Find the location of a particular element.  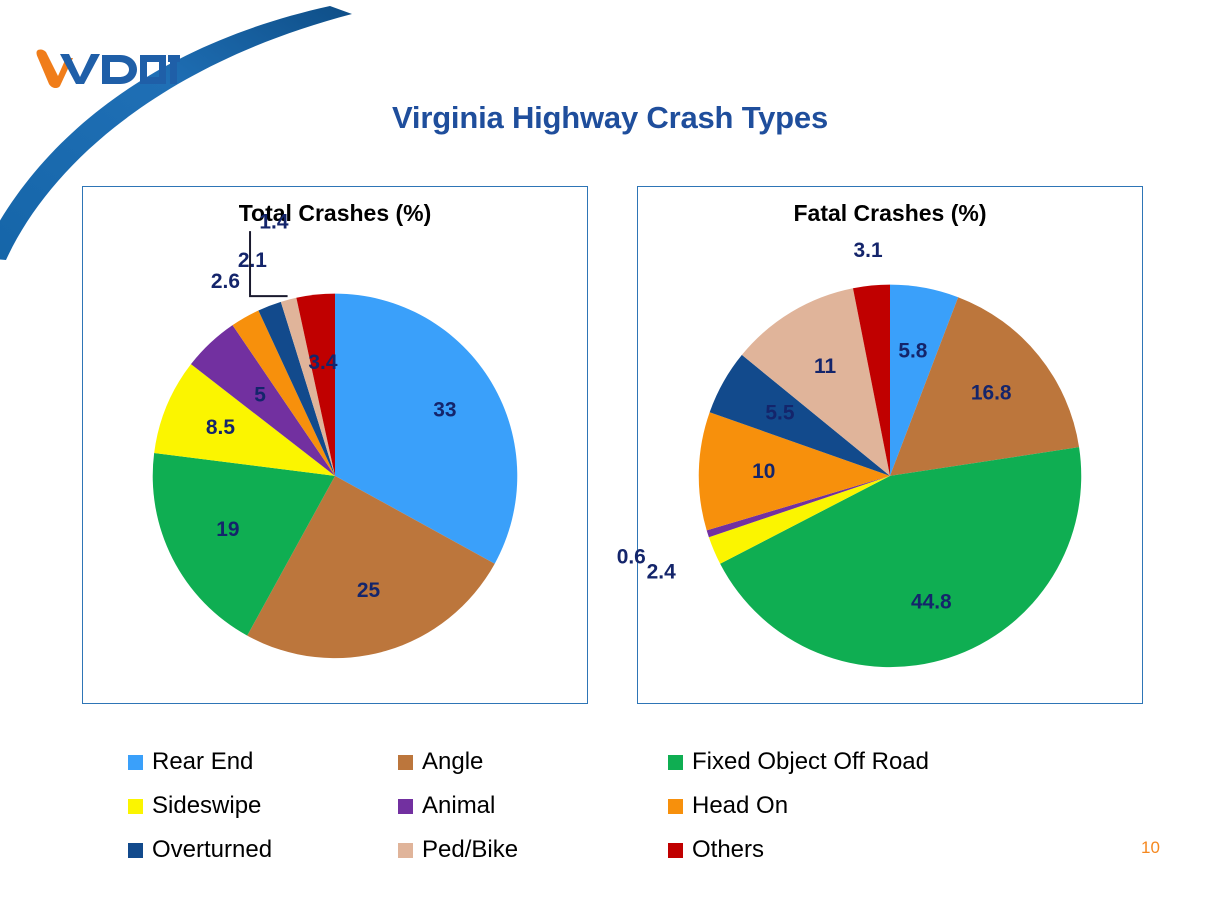

pie-slice-label: 10 is located at coordinates (763, 471).